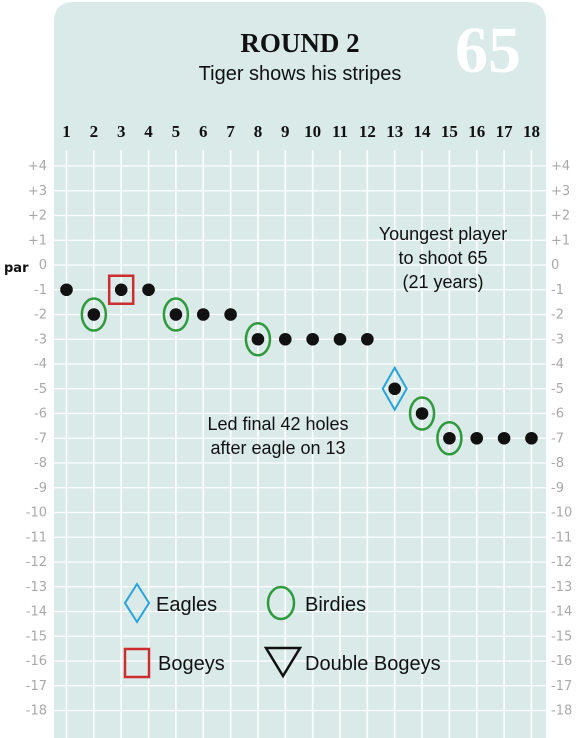 Image resolution: width=580 pixels, height=738 pixels. I want to click on par-tick-left: +3, so click(37, 191).